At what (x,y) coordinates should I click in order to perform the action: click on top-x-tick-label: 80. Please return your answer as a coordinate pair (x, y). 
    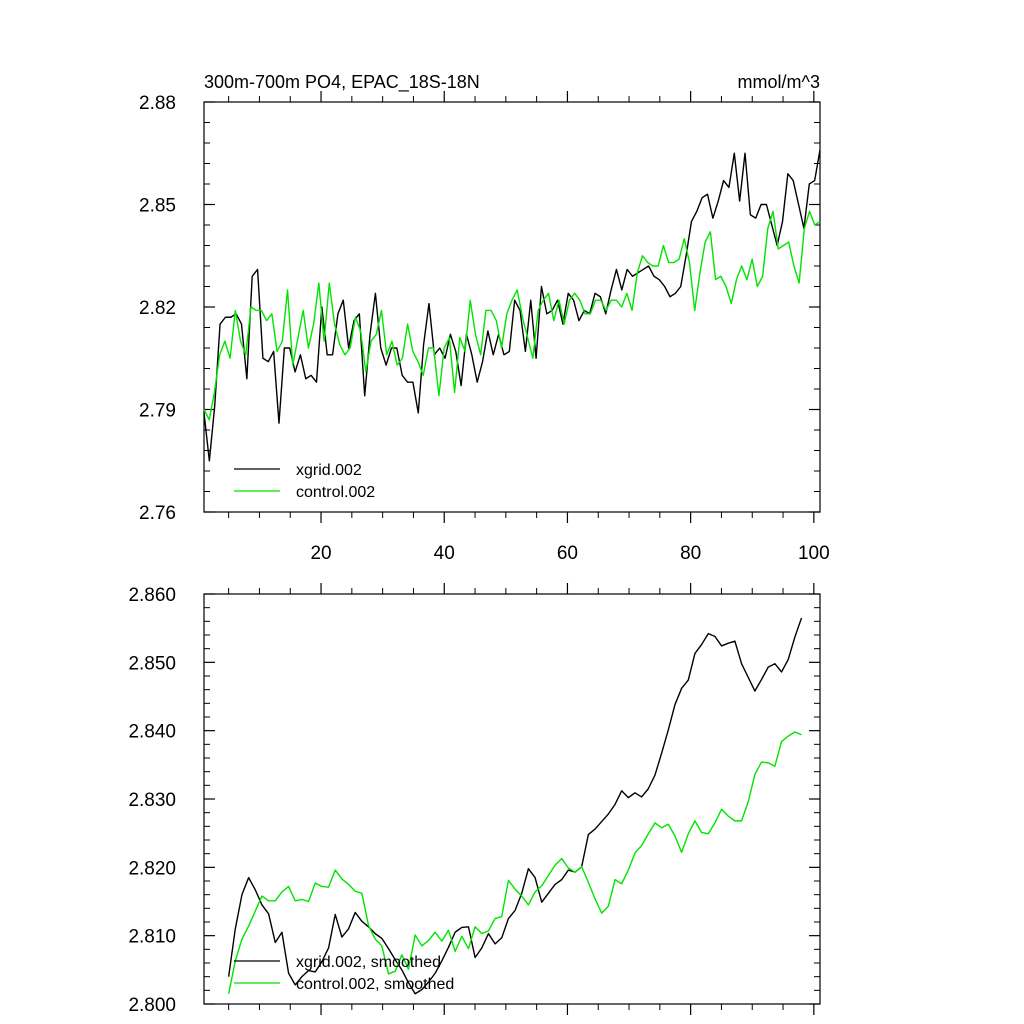
    Looking at the image, I should click on (690, 553).